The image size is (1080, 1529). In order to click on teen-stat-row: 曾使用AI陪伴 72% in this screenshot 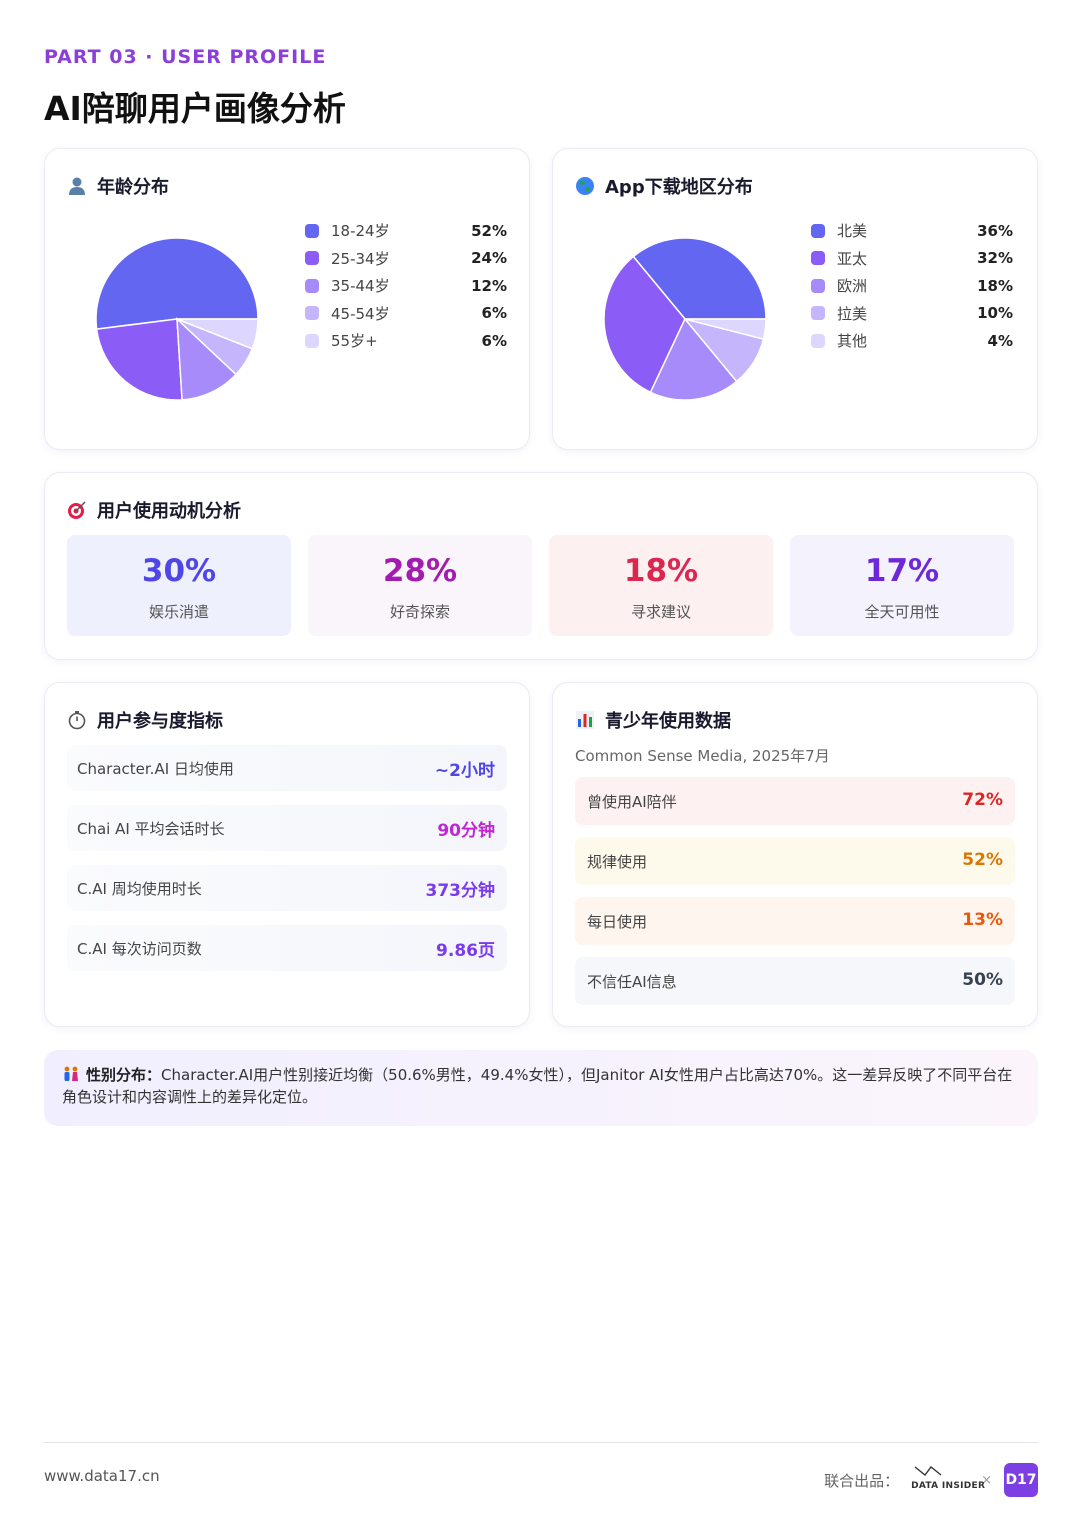, I will do `click(795, 801)`.